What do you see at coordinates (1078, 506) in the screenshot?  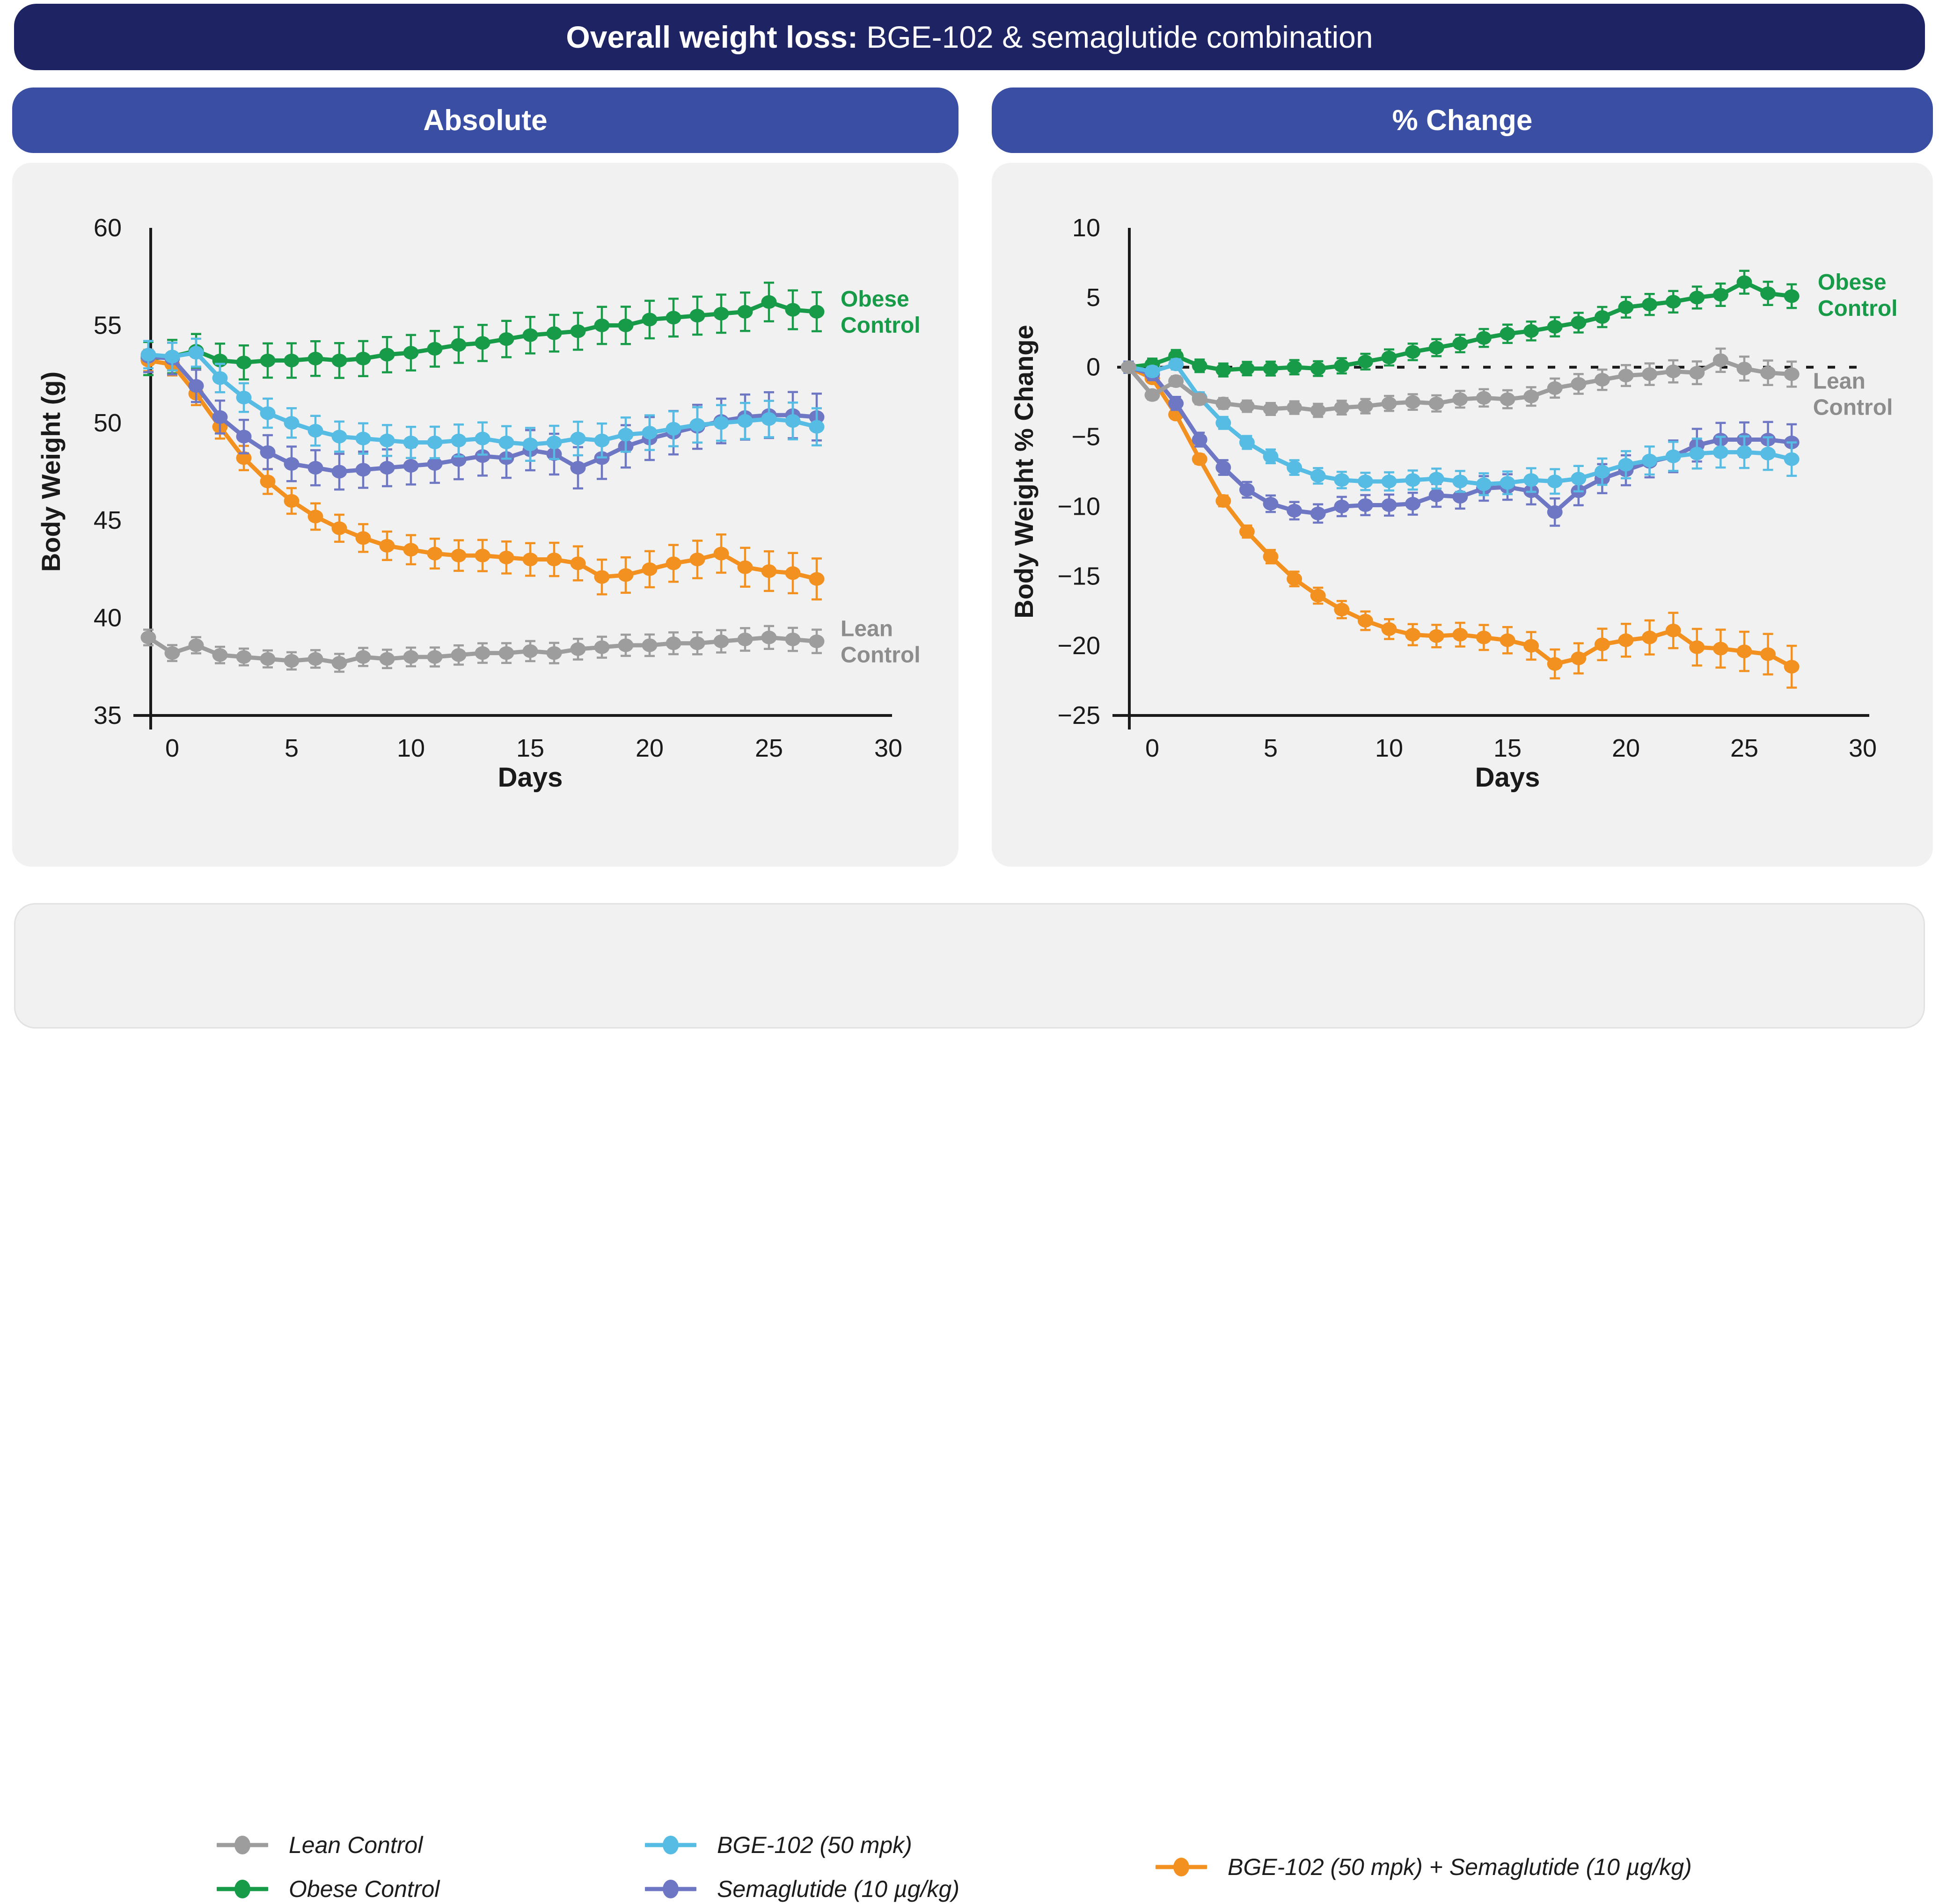 I see `svg-text: −10` at bounding box center [1078, 506].